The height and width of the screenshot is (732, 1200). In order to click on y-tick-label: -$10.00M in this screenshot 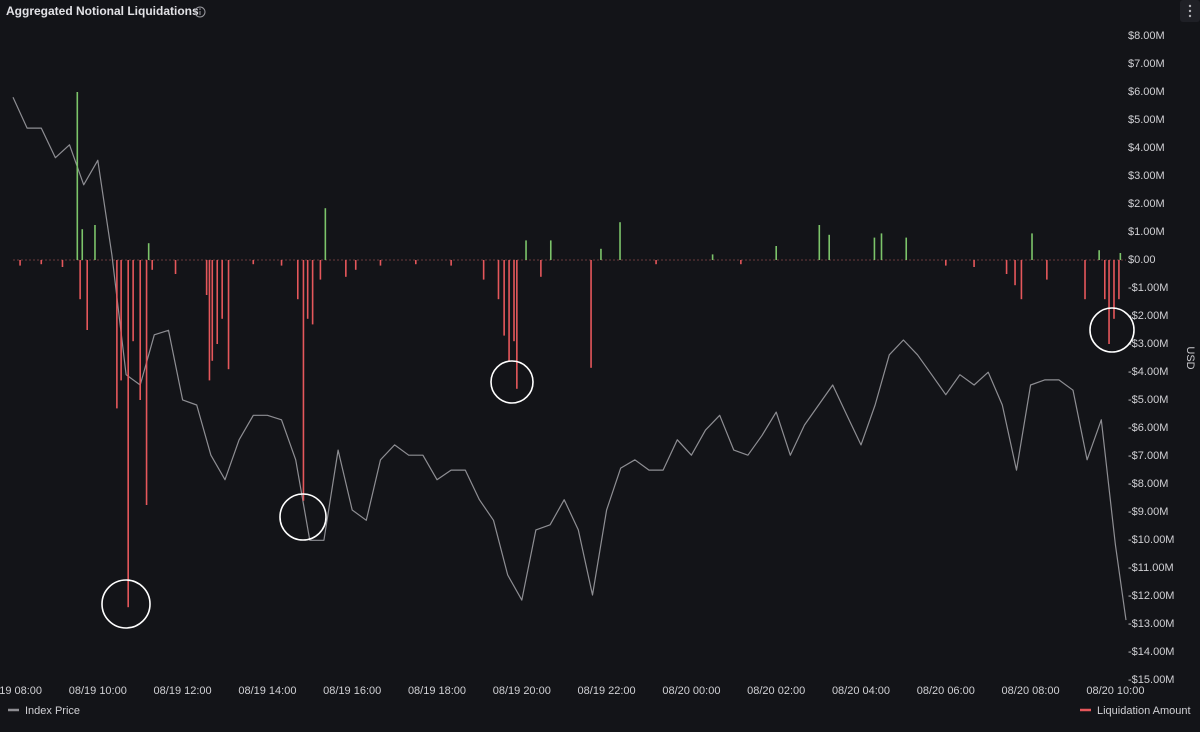, I will do `click(1151, 540)`.